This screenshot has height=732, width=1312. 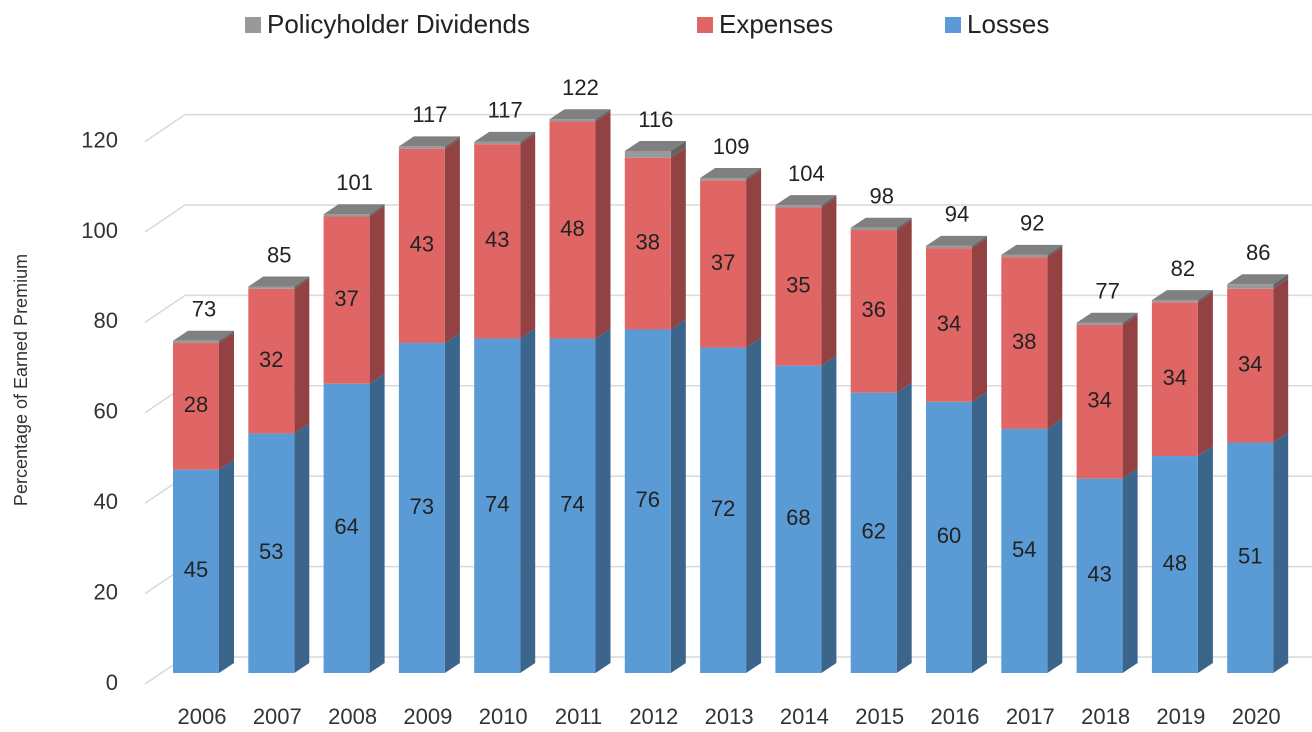 I want to click on x-tick-label: 2013, so click(x=729, y=716).